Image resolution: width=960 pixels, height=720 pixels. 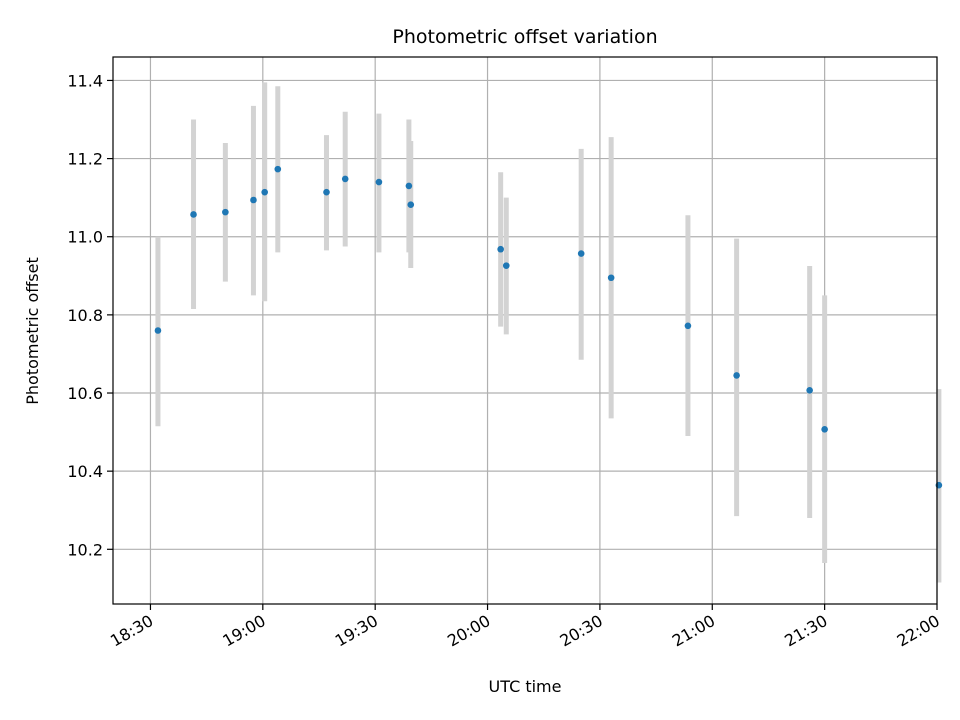 I want to click on y-tick-label: 11.4, so click(x=85, y=80).